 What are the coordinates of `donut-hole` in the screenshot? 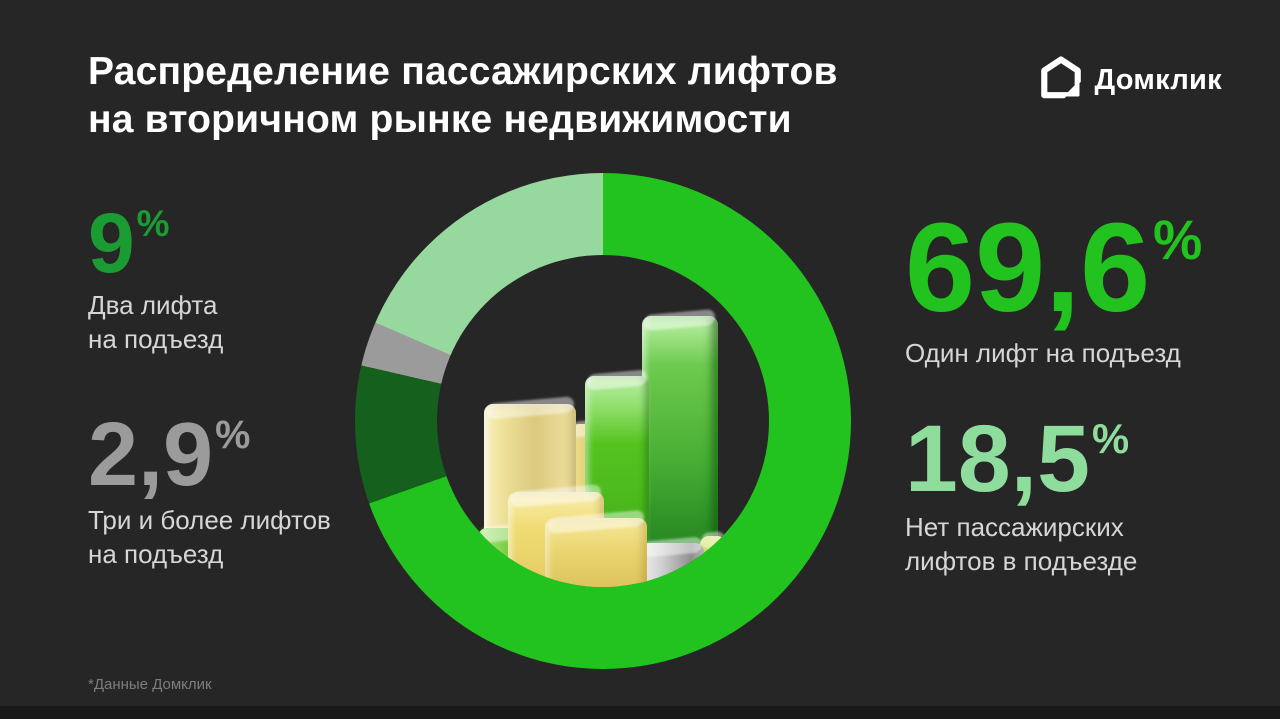 It's located at (603, 421).